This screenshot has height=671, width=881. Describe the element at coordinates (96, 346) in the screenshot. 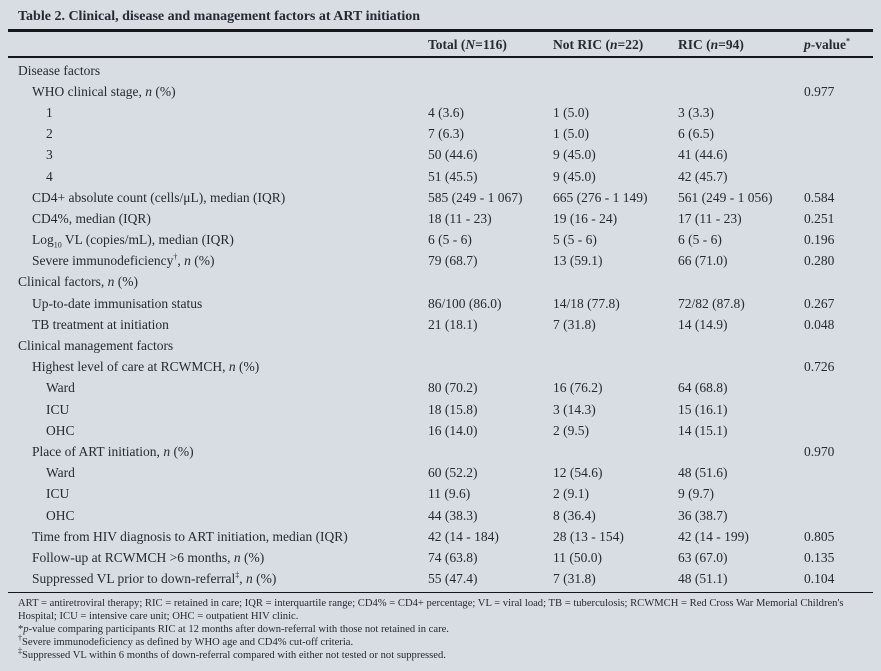

I see `row-label: Clinical management factors` at that location.